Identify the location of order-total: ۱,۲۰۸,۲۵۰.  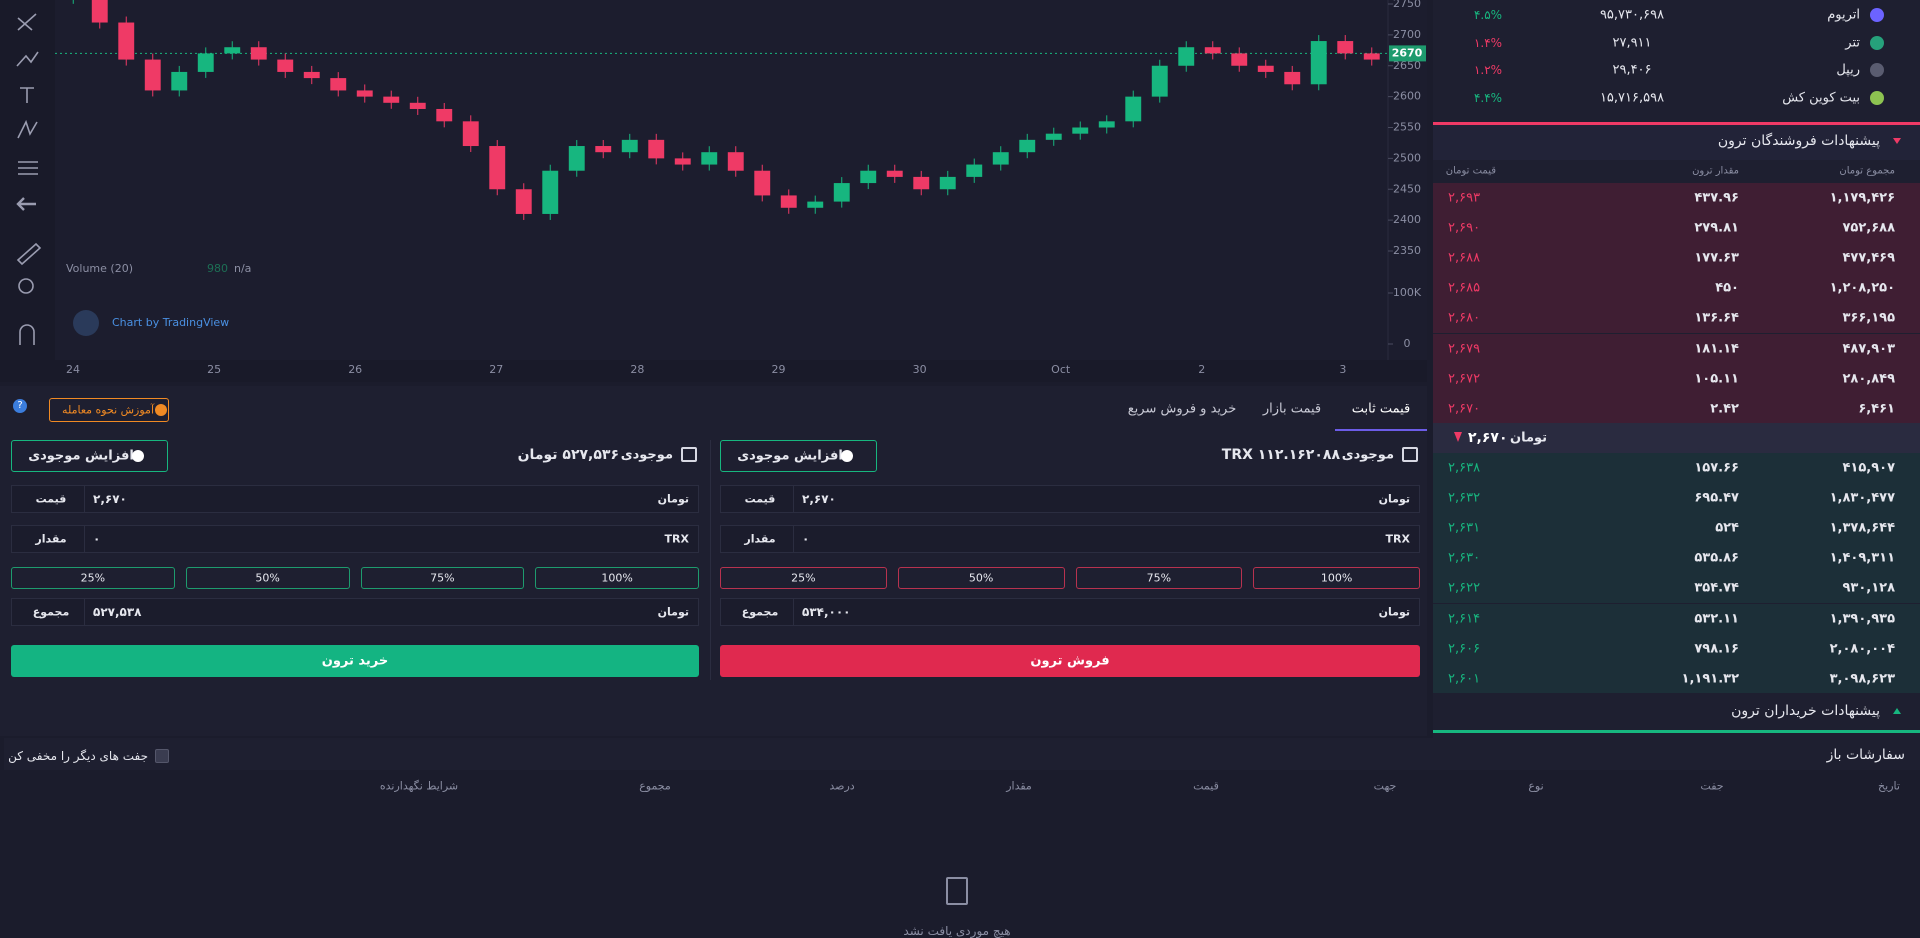
(1862, 288).